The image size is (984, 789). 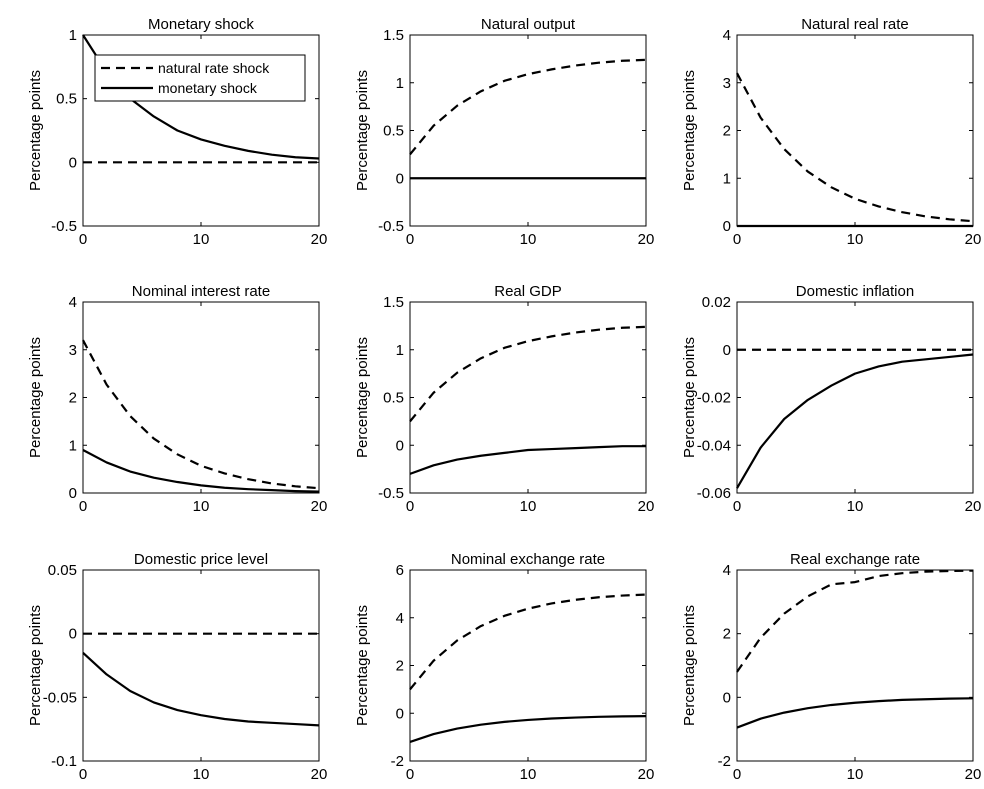 I want to click on panel-title: Domestic price level, so click(x=201, y=559).